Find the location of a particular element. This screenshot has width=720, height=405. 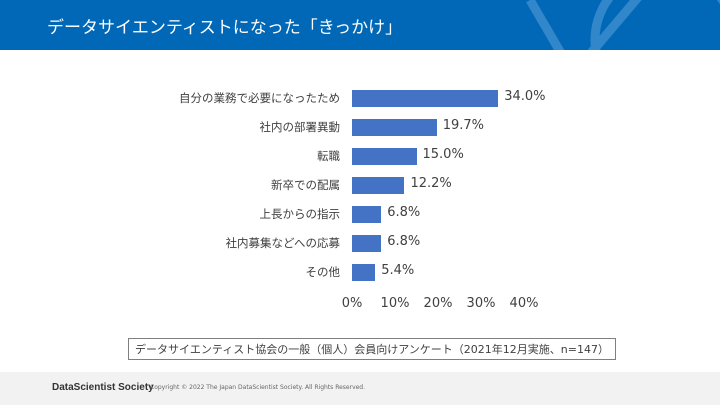

category-label: その他 is located at coordinates (323, 272).